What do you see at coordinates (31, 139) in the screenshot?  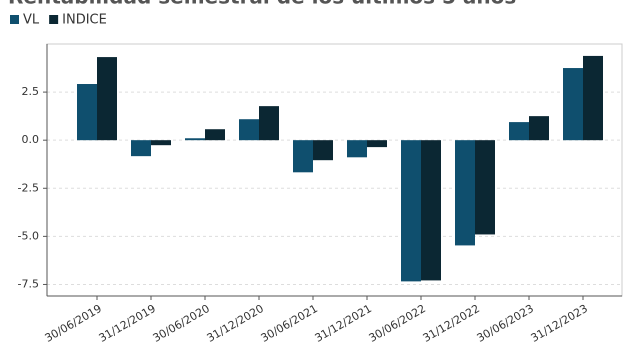 I see `y-tick-label: 0.0` at bounding box center [31, 139].